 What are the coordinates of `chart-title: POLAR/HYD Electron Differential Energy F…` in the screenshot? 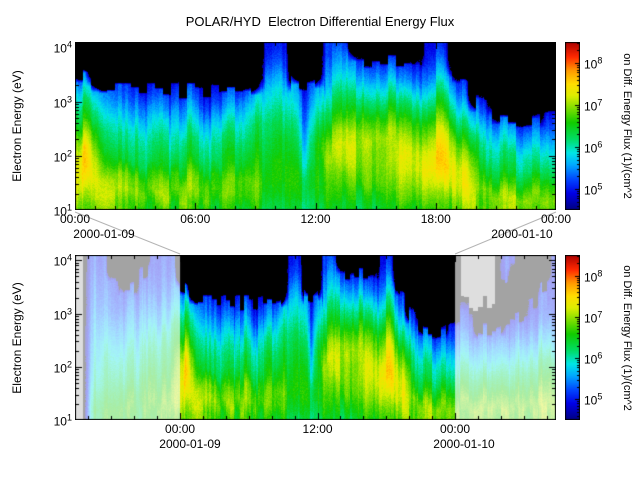 It's located at (320, 21).